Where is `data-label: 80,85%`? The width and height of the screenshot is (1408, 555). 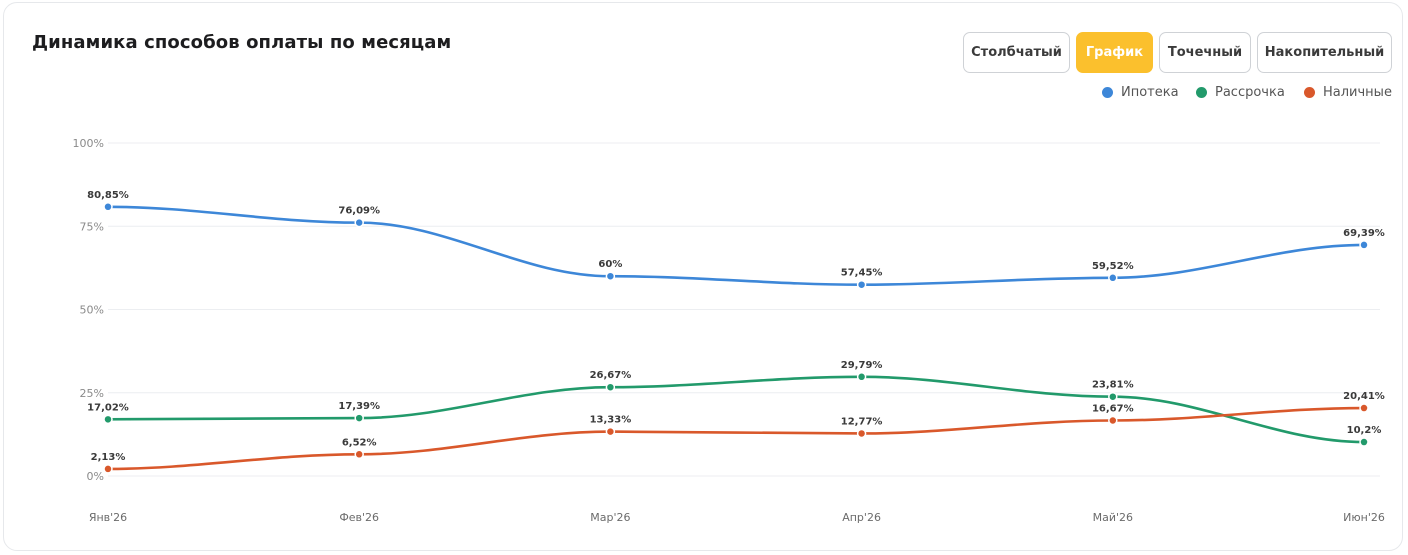 data-label: 80,85% is located at coordinates (108, 195).